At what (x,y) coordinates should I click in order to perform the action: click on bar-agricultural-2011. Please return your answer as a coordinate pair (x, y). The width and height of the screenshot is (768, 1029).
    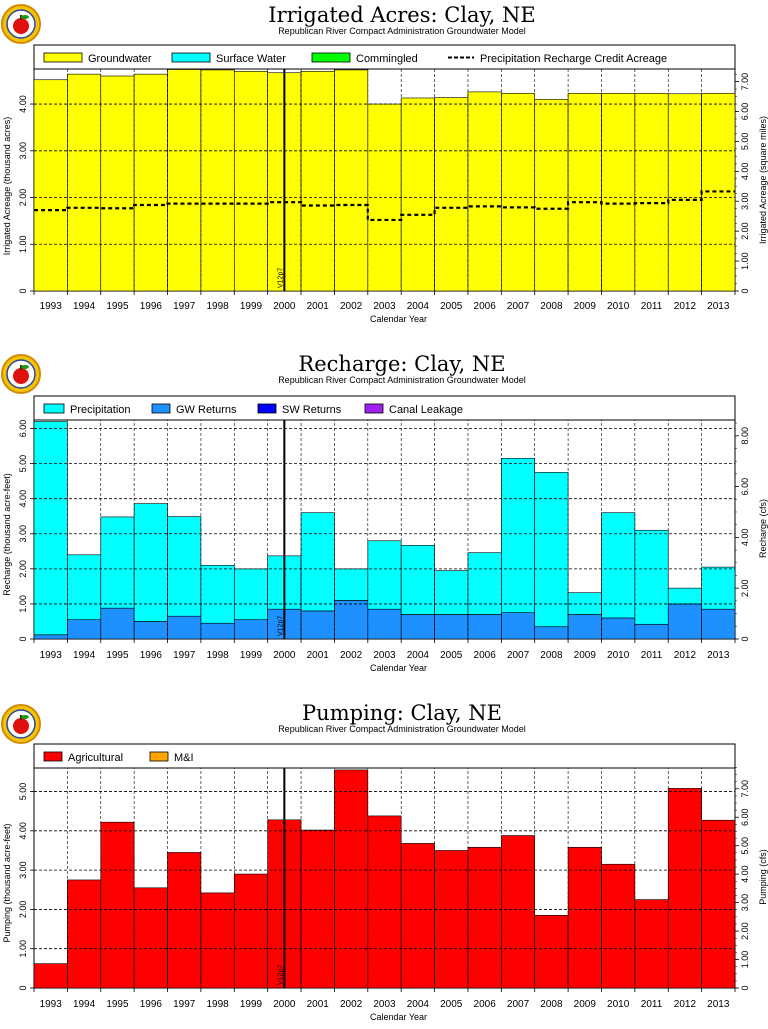
    Looking at the image, I should click on (651, 944).